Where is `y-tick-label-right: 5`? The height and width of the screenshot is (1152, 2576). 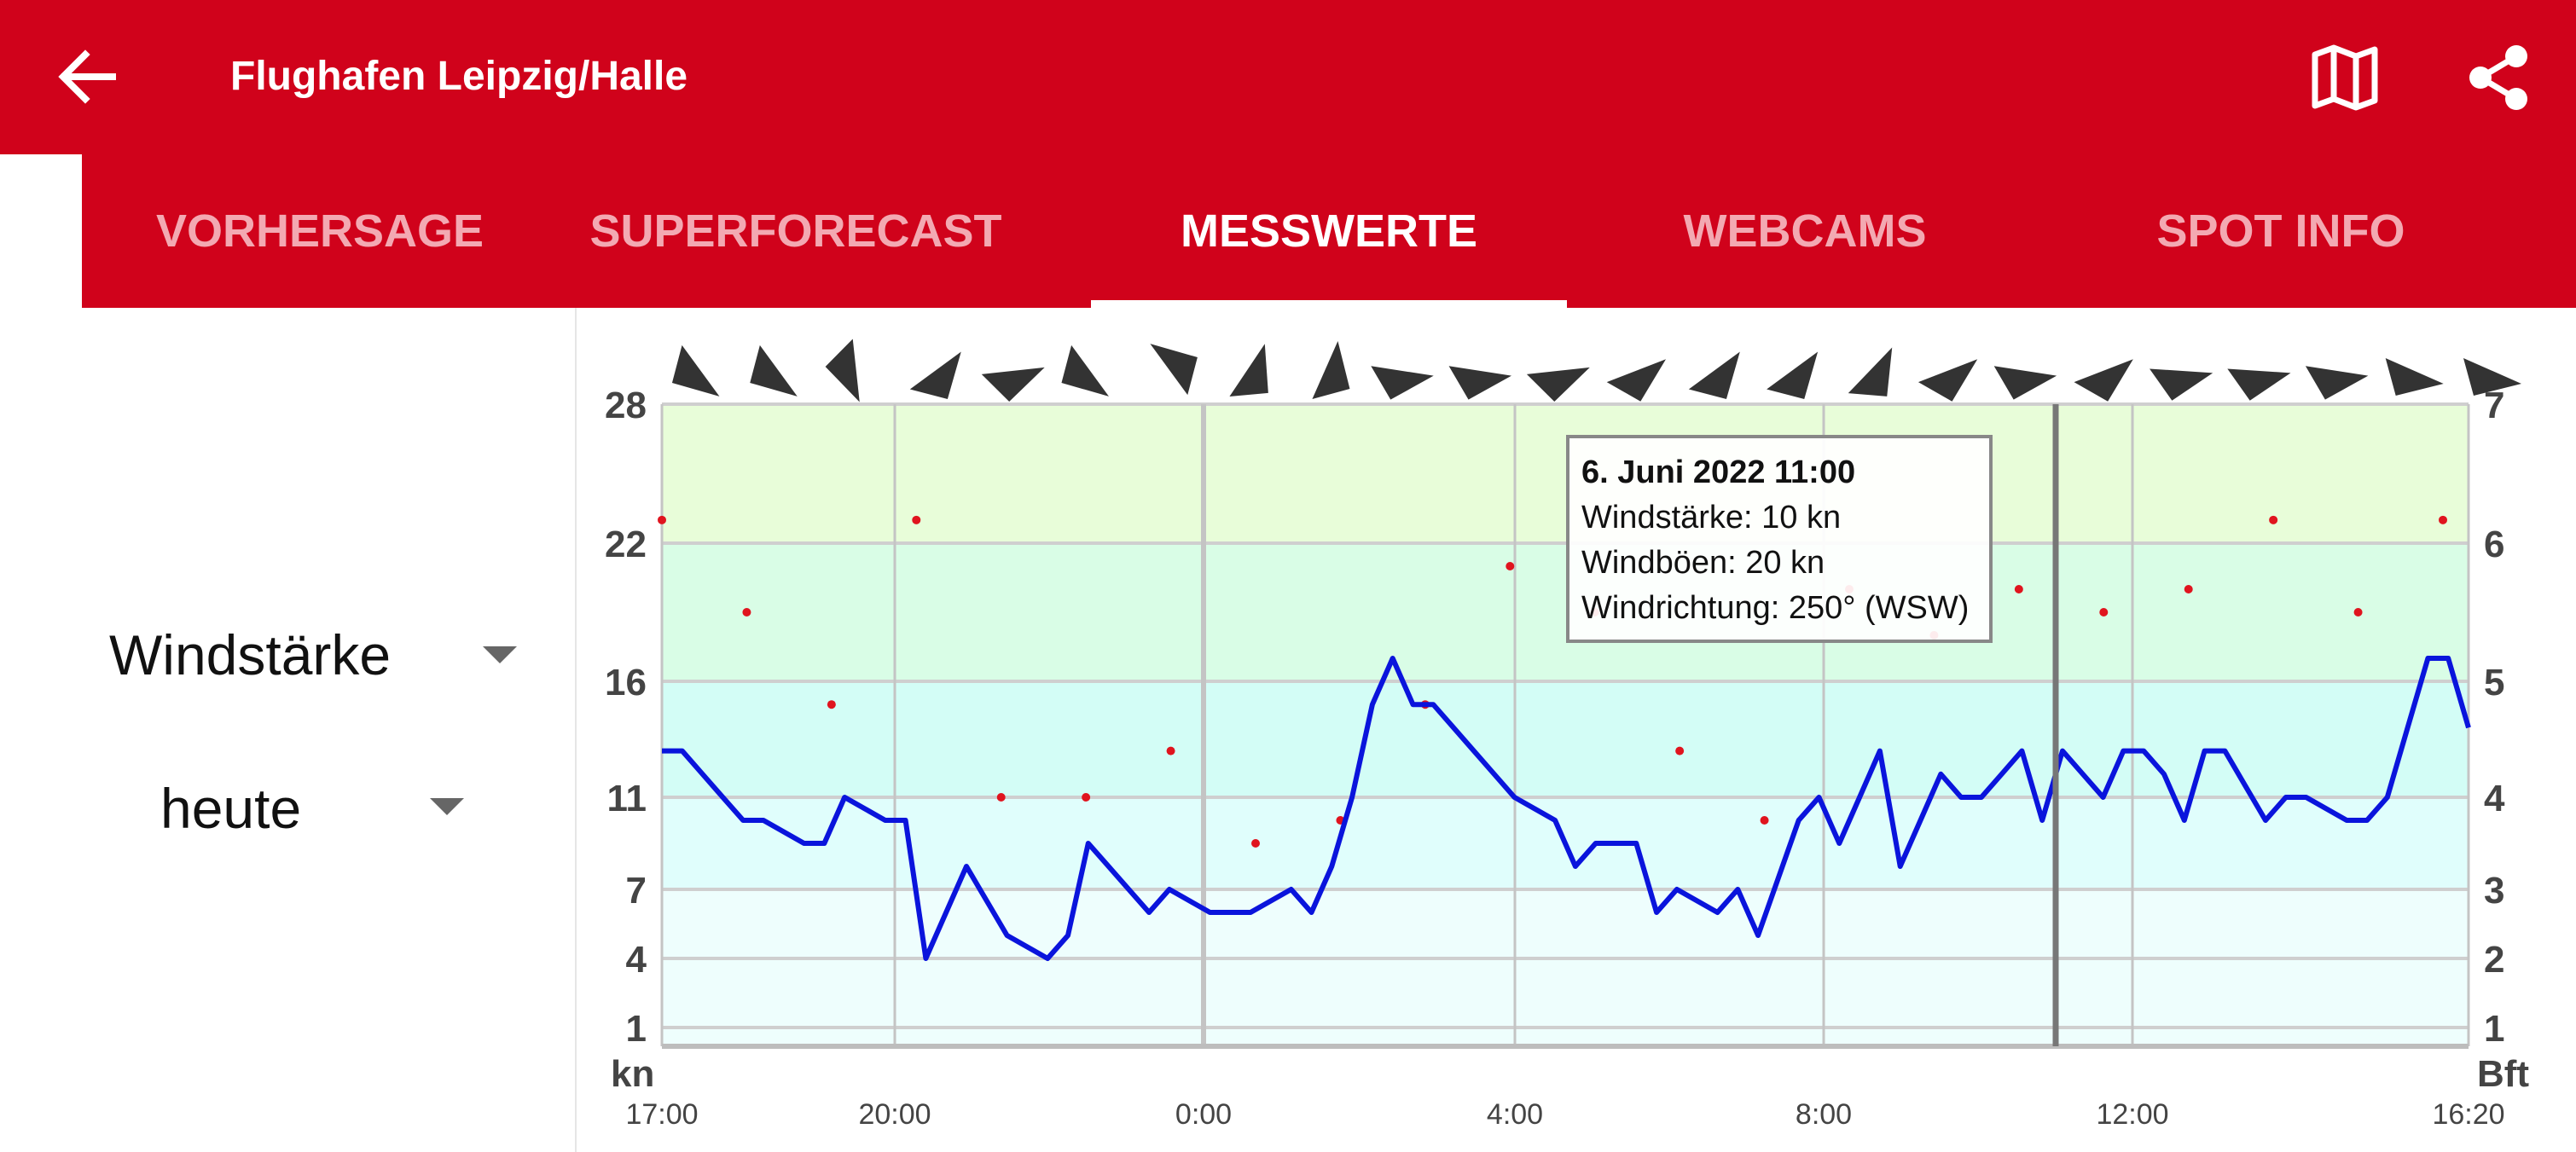 y-tick-label-right: 5 is located at coordinates (2494, 682).